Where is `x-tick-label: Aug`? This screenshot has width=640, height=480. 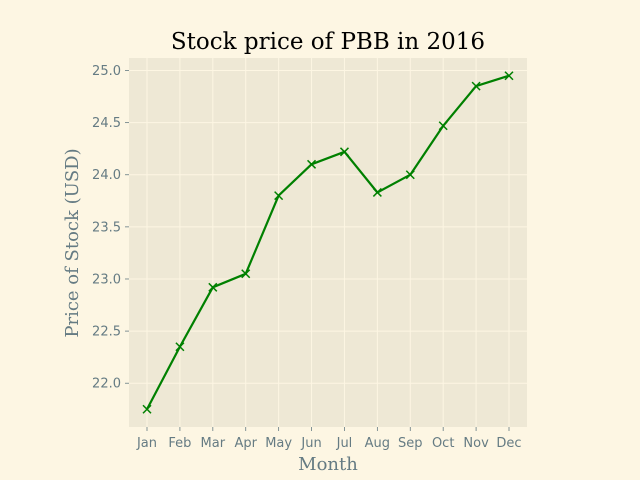
x-tick-label: Aug is located at coordinates (377, 443).